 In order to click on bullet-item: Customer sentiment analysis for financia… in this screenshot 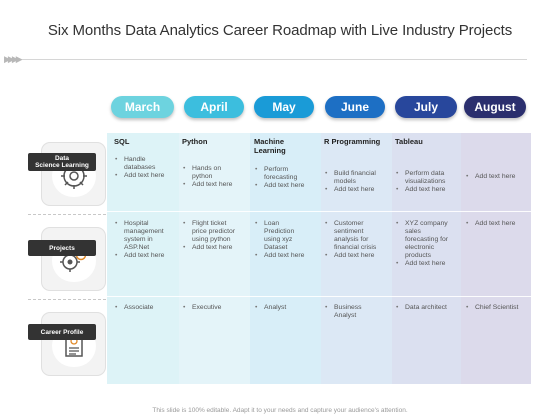, I will do `click(352, 236)`.